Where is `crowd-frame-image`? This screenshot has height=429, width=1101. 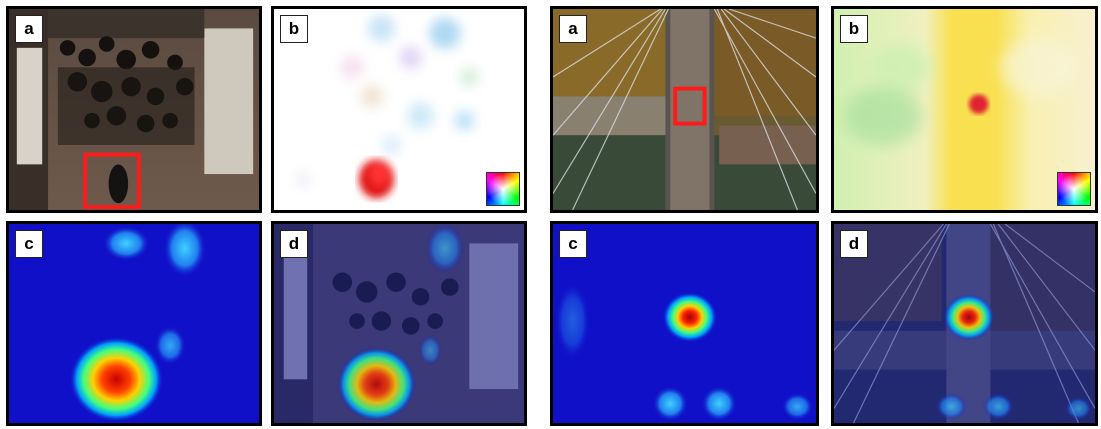
crowd-frame-image is located at coordinates (134, 109).